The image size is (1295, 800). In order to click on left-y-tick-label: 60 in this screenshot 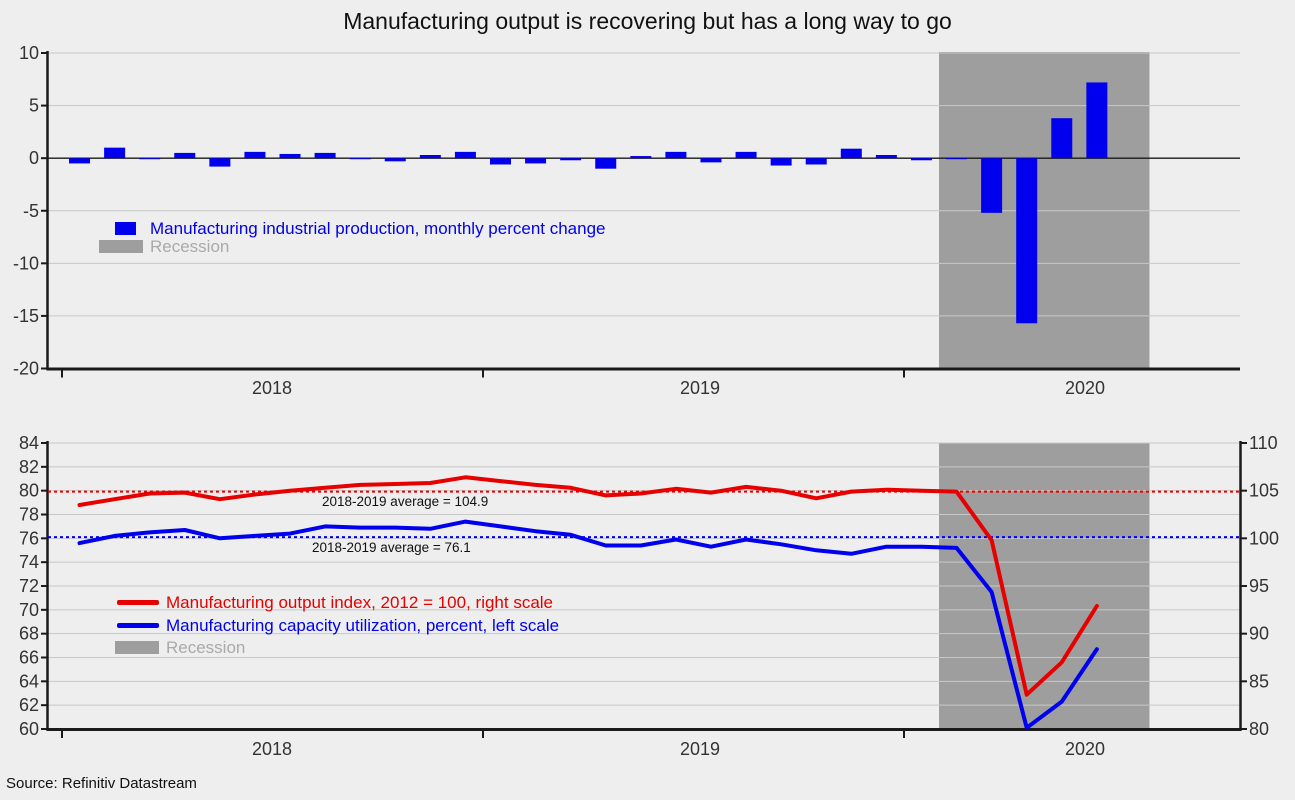, I will do `click(29, 729)`.